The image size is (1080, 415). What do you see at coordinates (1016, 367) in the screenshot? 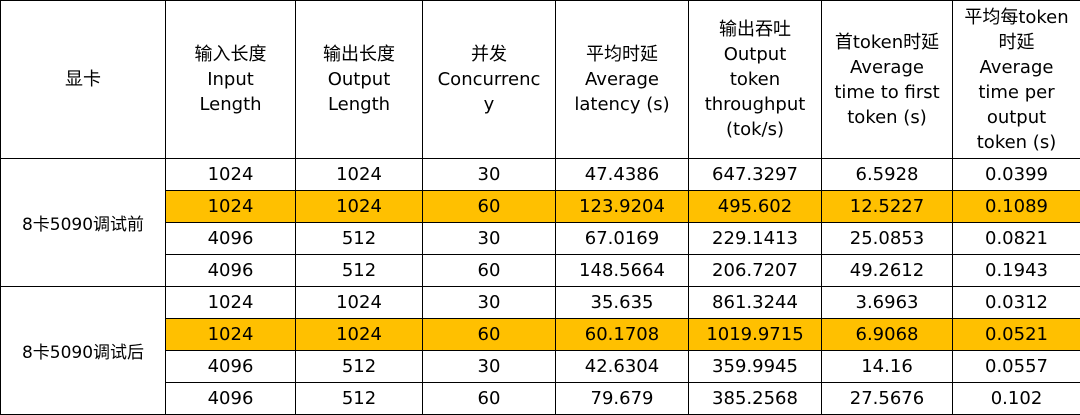
I see `cell-time-per-output-token: 0.0557` at bounding box center [1016, 367].